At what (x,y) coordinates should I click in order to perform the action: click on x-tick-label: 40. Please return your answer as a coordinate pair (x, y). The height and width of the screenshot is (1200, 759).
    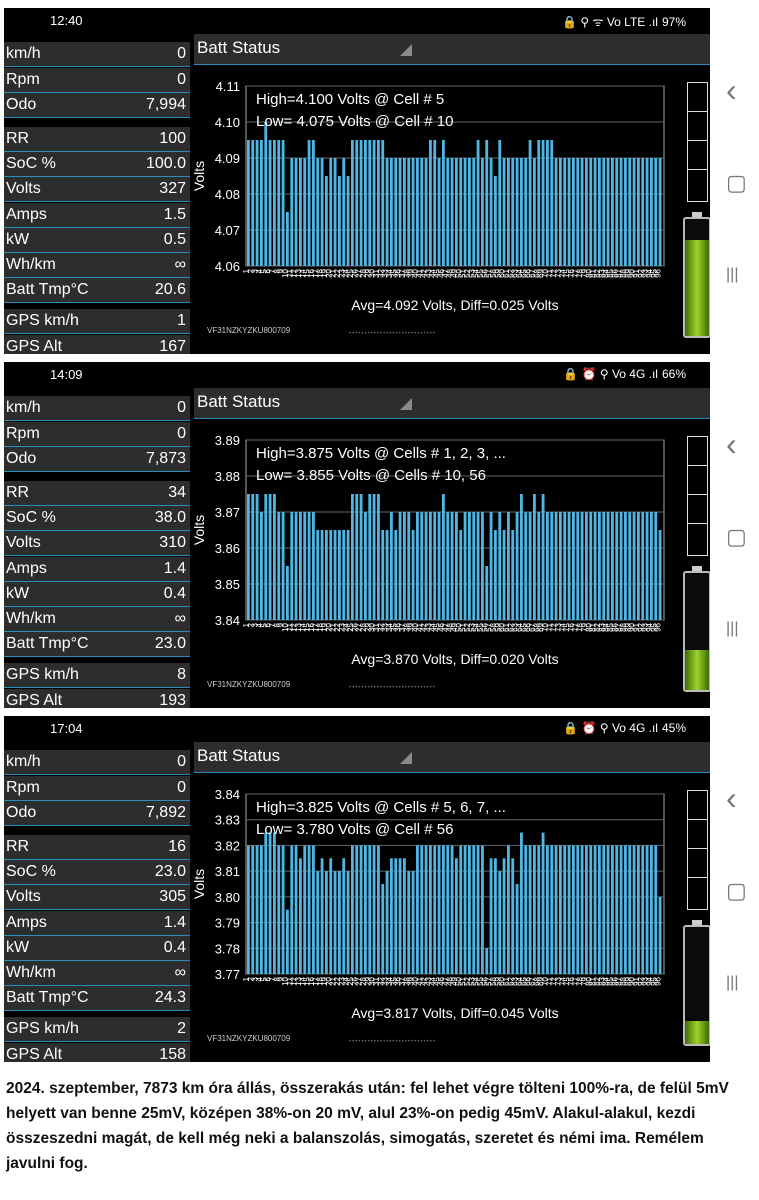
    Looking at the image, I should click on (415, 272).